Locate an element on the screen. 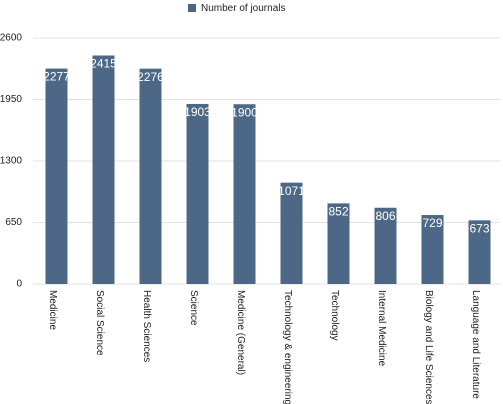  data-label: 1903 is located at coordinates (197, 112).